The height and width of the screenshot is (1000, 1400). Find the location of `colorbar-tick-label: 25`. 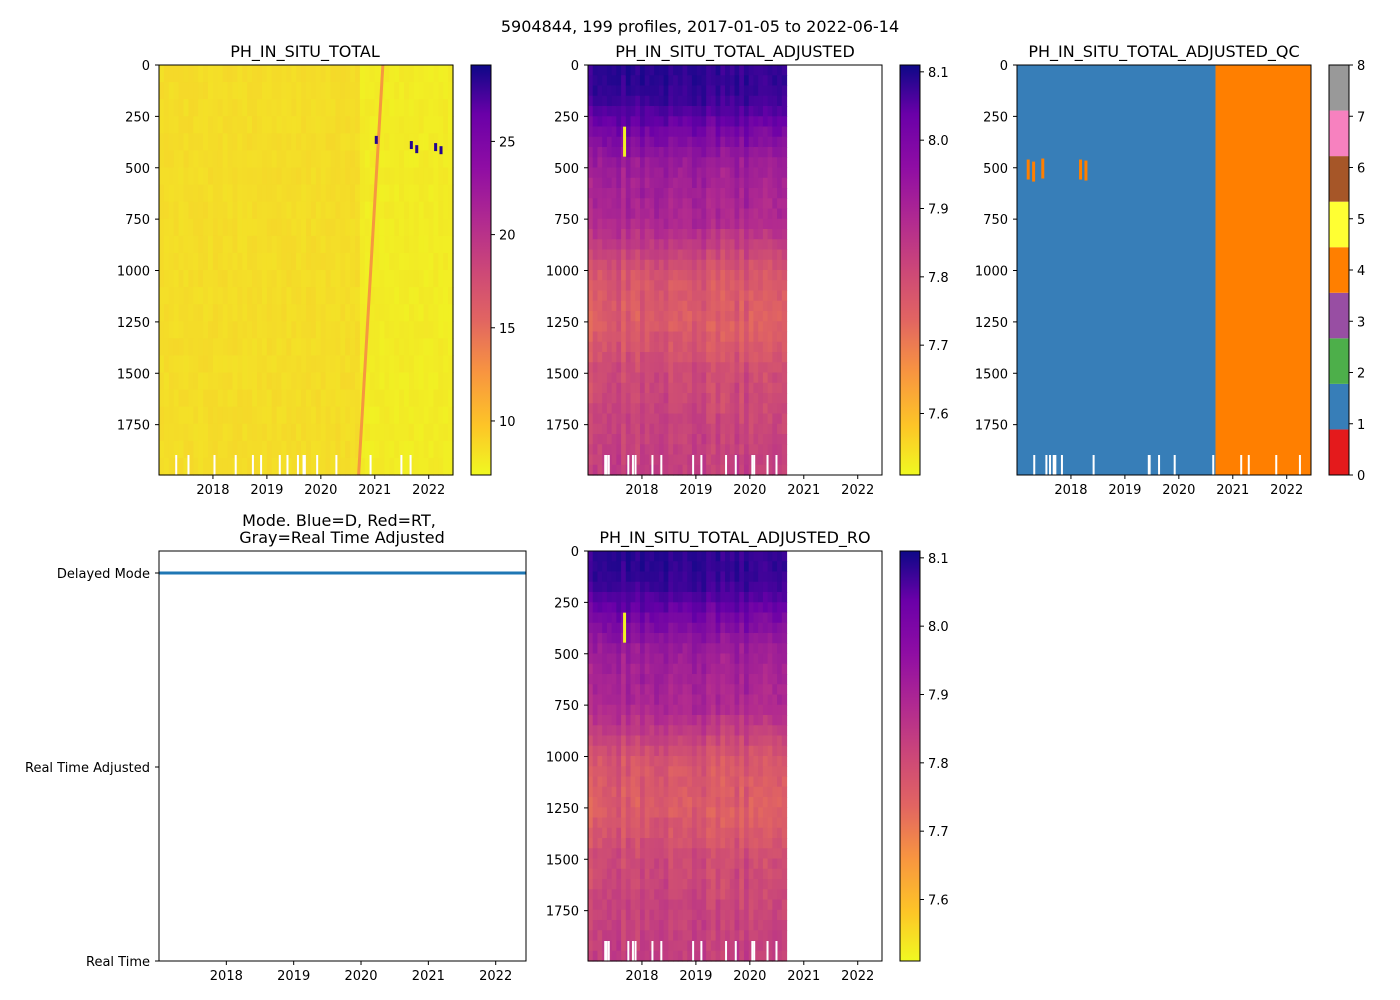

colorbar-tick-label: 25 is located at coordinates (507, 142).